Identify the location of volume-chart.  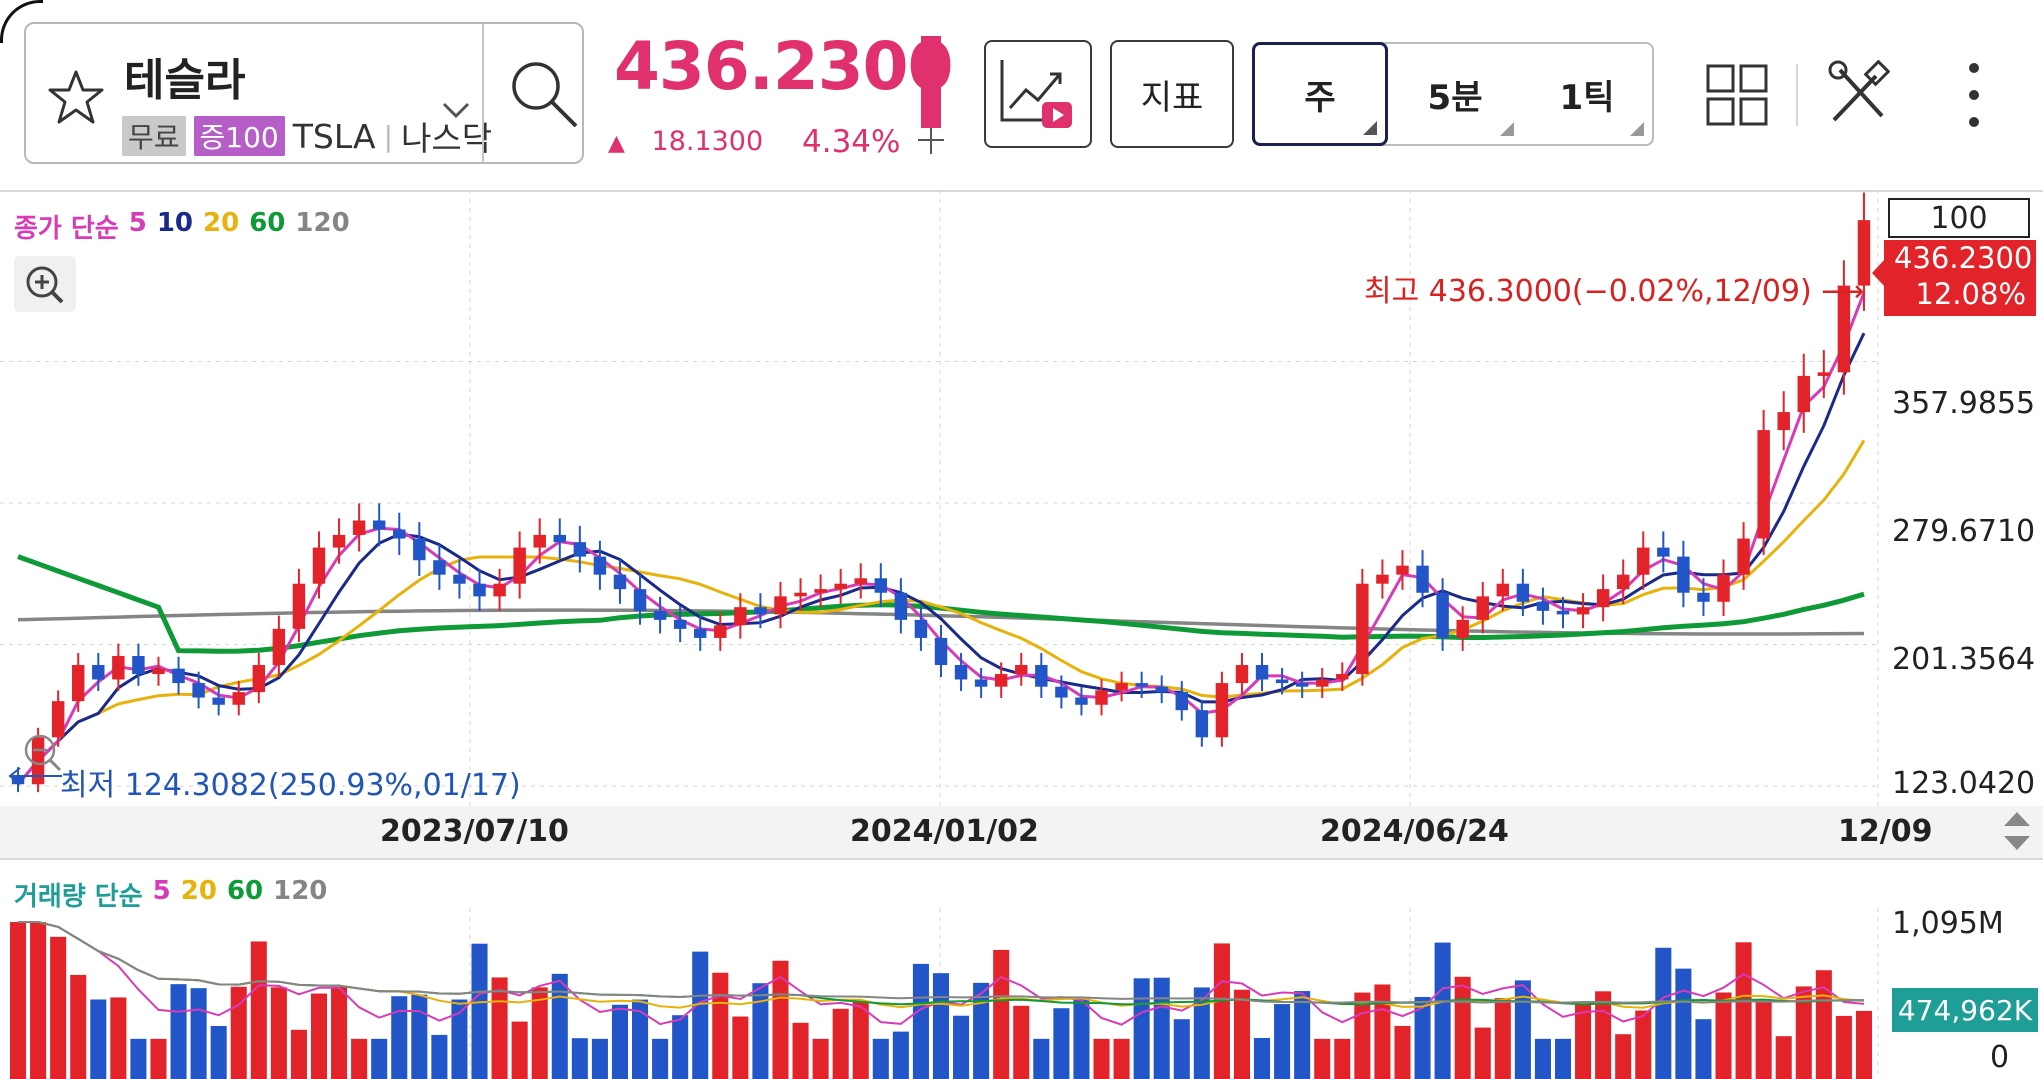
(940, 993).